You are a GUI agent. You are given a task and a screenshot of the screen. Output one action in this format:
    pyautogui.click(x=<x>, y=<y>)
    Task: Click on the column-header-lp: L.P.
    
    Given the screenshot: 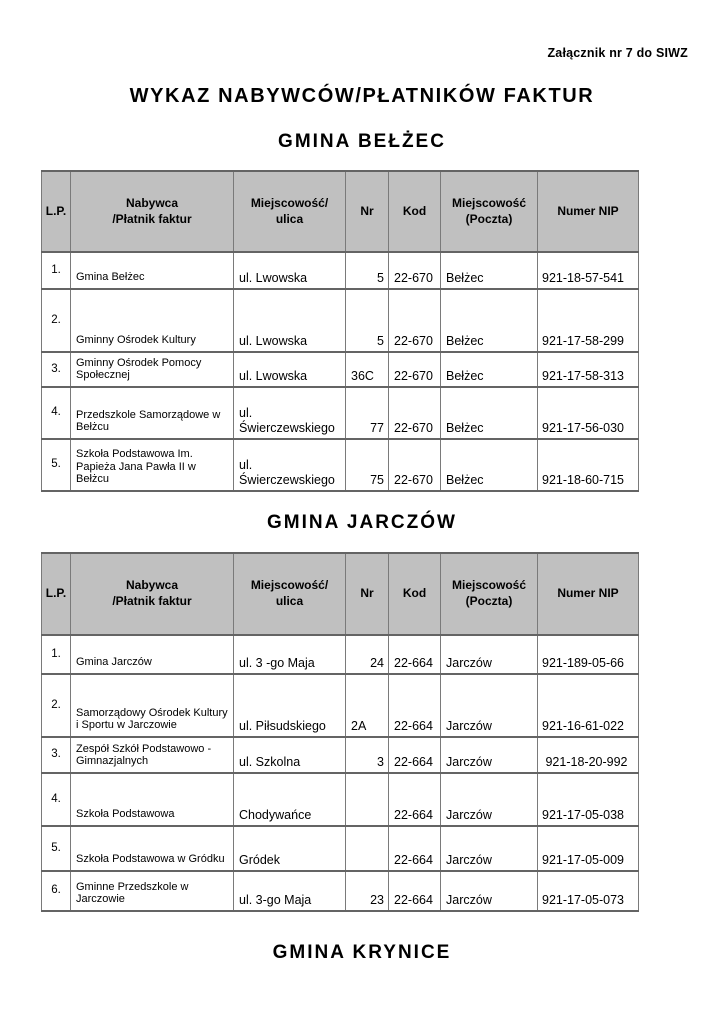 What is the action you would take?
    pyautogui.click(x=56, y=594)
    